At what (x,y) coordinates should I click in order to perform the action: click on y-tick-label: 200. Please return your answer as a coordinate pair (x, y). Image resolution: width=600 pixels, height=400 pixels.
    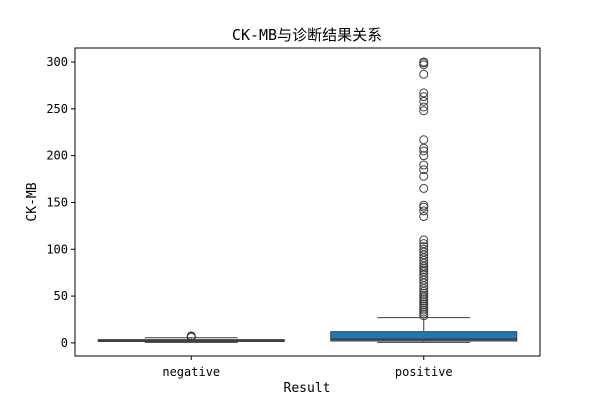
    Looking at the image, I should click on (57, 156).